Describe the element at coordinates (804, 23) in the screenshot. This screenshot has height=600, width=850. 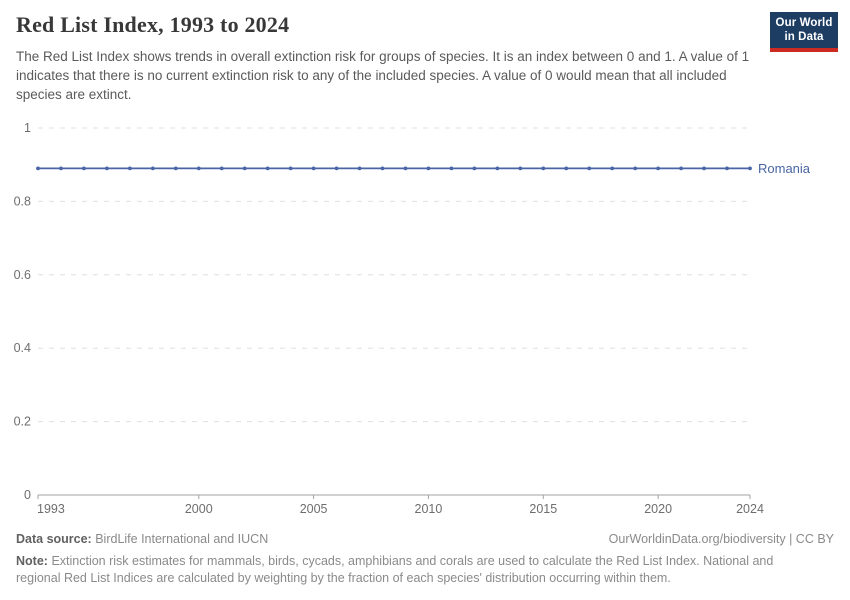
I see `owid-logo-line1: Our World` at that location.